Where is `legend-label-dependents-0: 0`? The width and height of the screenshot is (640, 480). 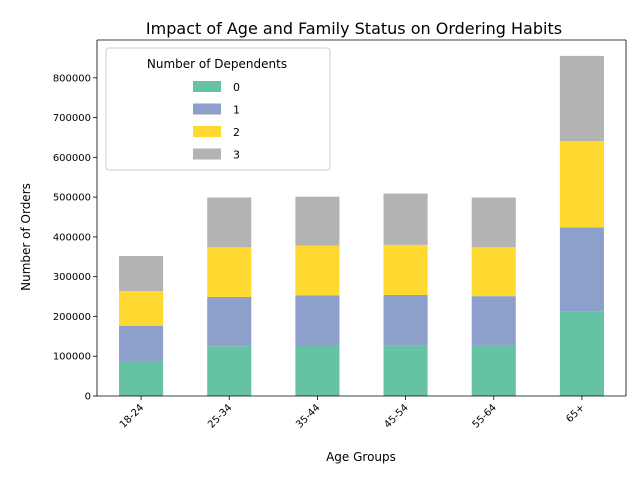 legend-label-dependents-0: 0 is located at coordinates (236, 87).